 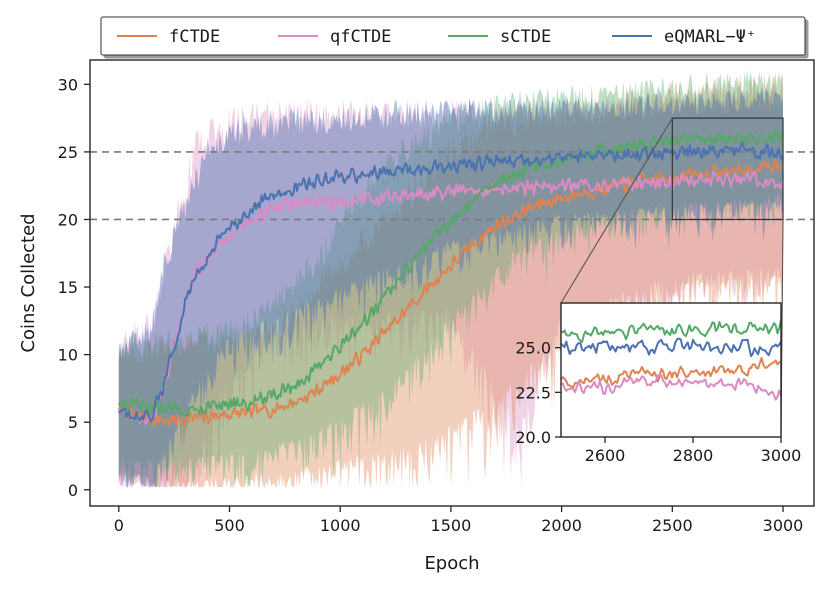 I want to click on inset-frame, so click(x=671, y=370).